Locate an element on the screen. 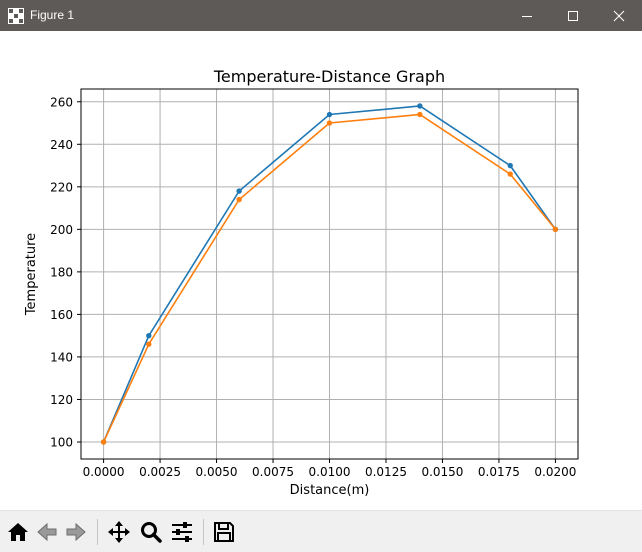  window-title: Figure 1 is located at coordinates (52, 15).